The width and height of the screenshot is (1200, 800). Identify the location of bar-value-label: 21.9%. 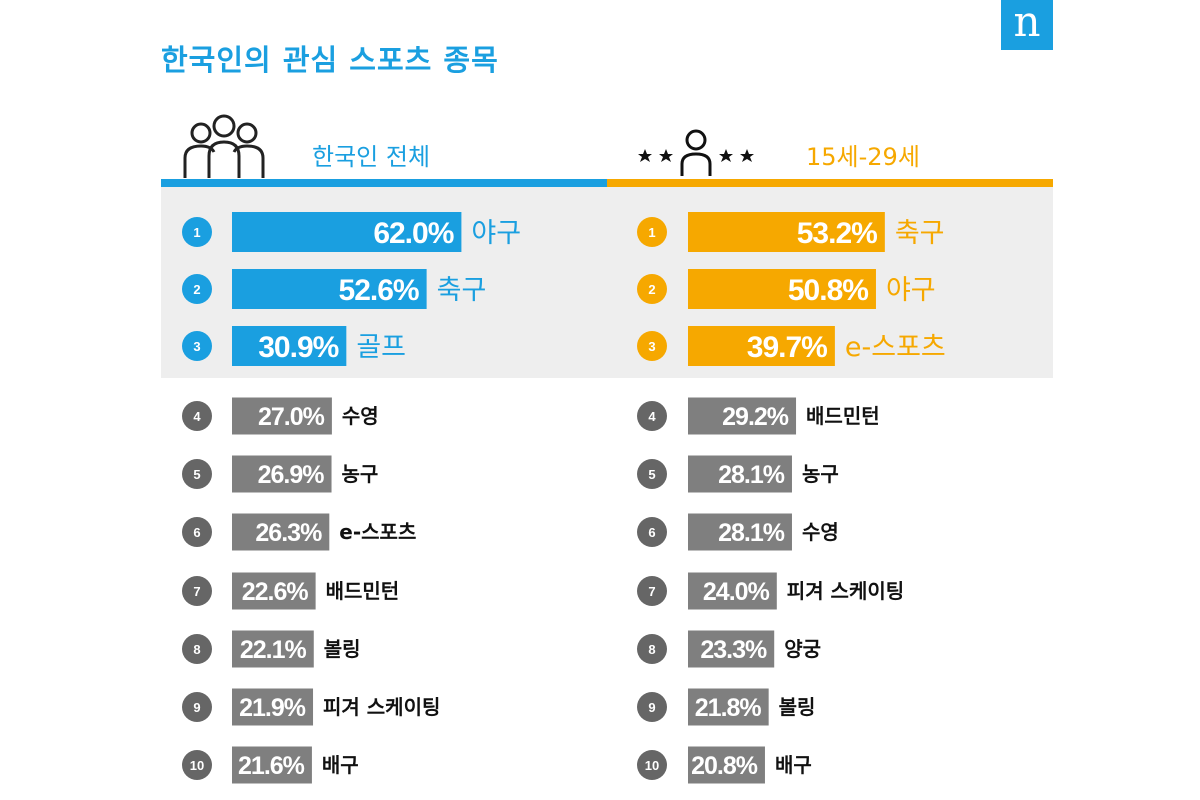
(272, 708).